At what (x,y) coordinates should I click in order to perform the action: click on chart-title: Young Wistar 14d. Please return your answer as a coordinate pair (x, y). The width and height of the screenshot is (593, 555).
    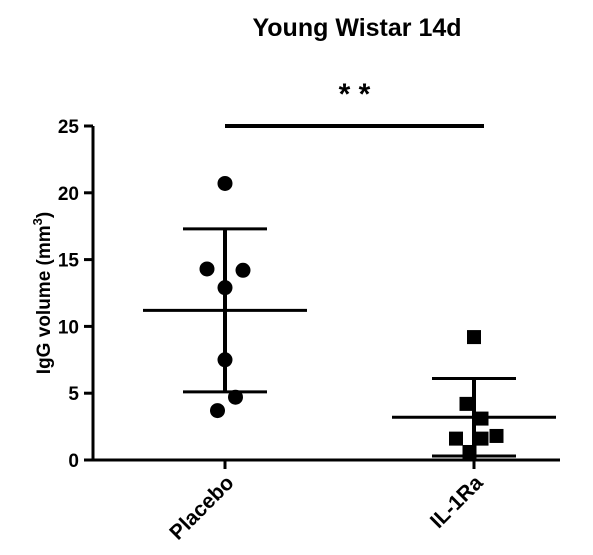
    Looking at the image, I should click on (356, 28).